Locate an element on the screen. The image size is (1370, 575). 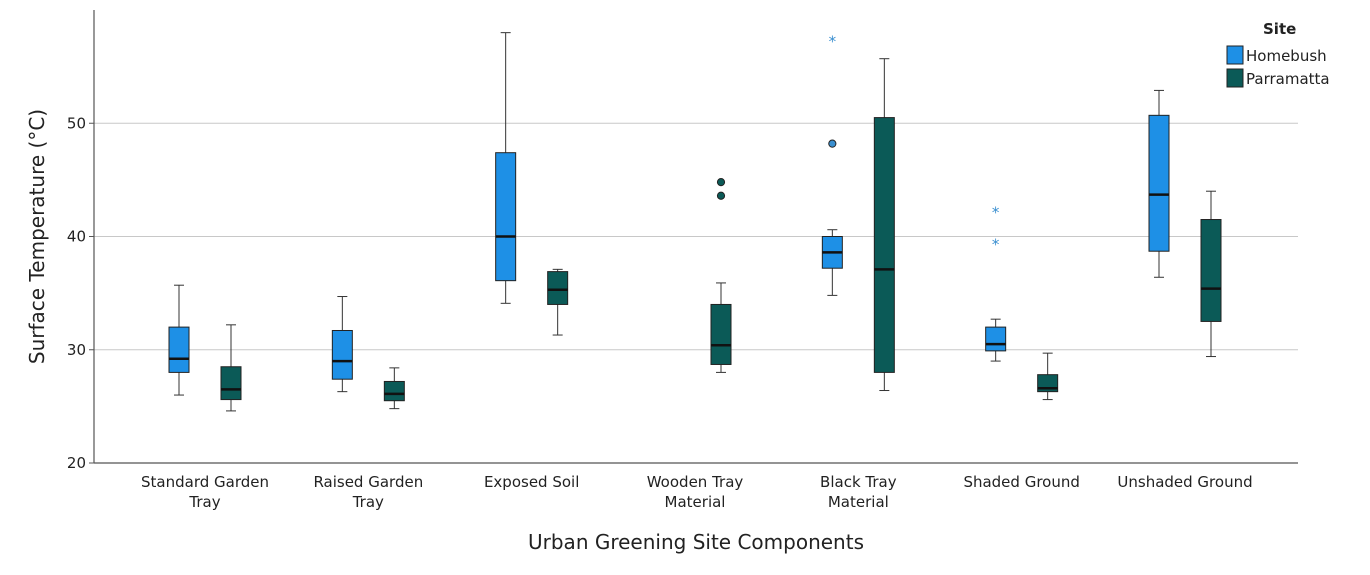
x-tick-label-2-0: Exposed Soil is located at coordinates (531, 482).